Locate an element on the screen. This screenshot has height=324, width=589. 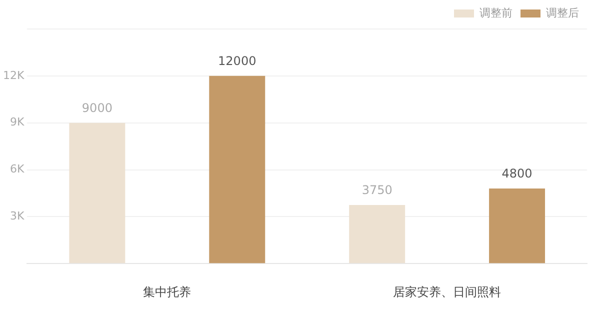
x-tick-label: 居家安养、日间照料 is located at coordinates (447, 291).